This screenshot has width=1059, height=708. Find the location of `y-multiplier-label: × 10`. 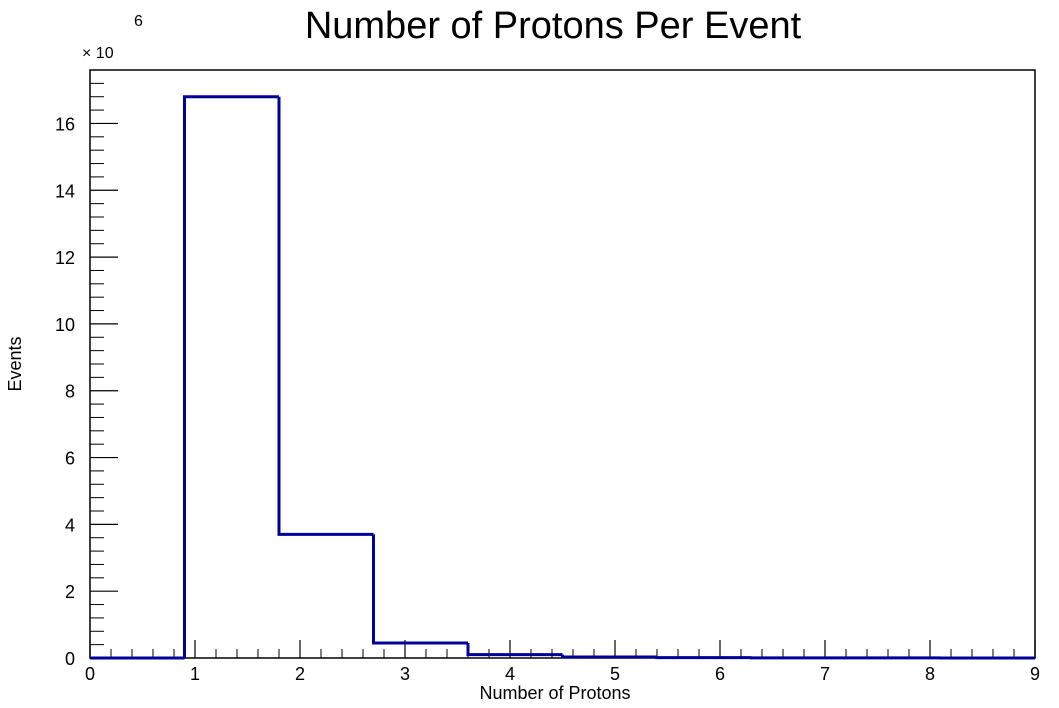

y-multiplier-label: × 10 is located at coordinates (98, 53).